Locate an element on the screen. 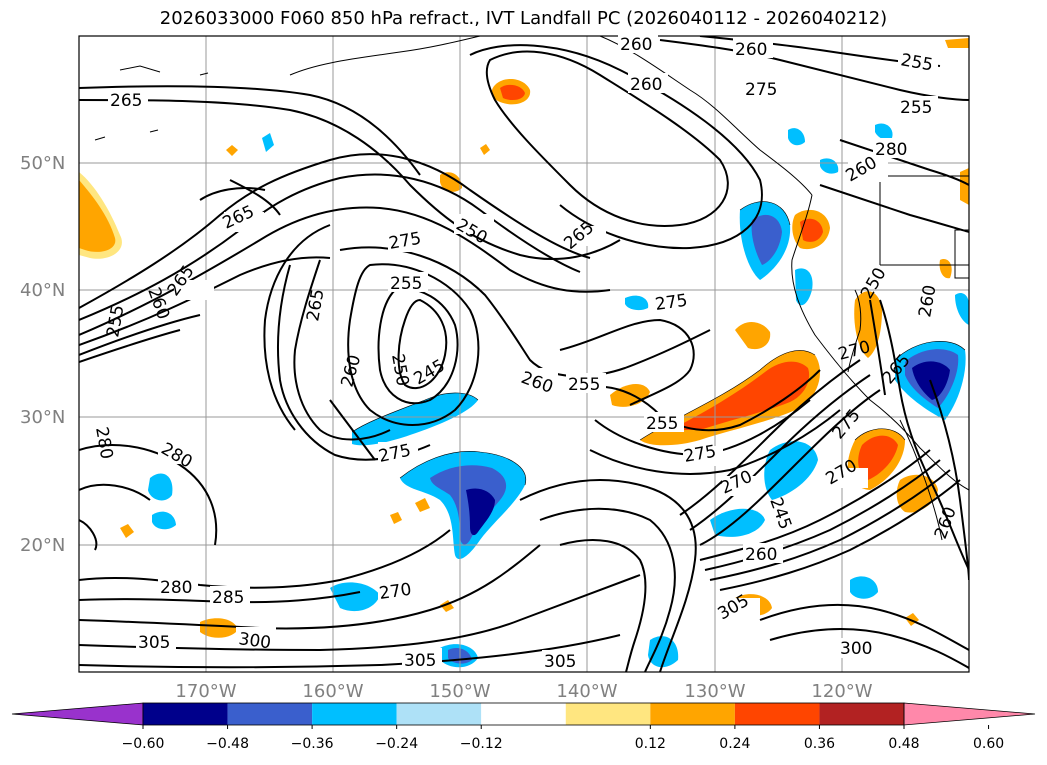  colorbar-tick-label: −0.12 is located at coordinates (481, 744).